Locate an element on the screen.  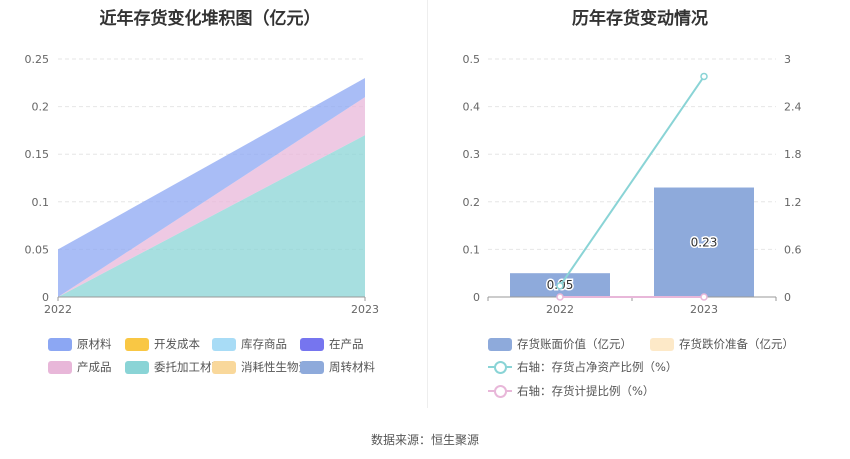
bar-data-label: 0.23 is located at coordinates (704, 242).